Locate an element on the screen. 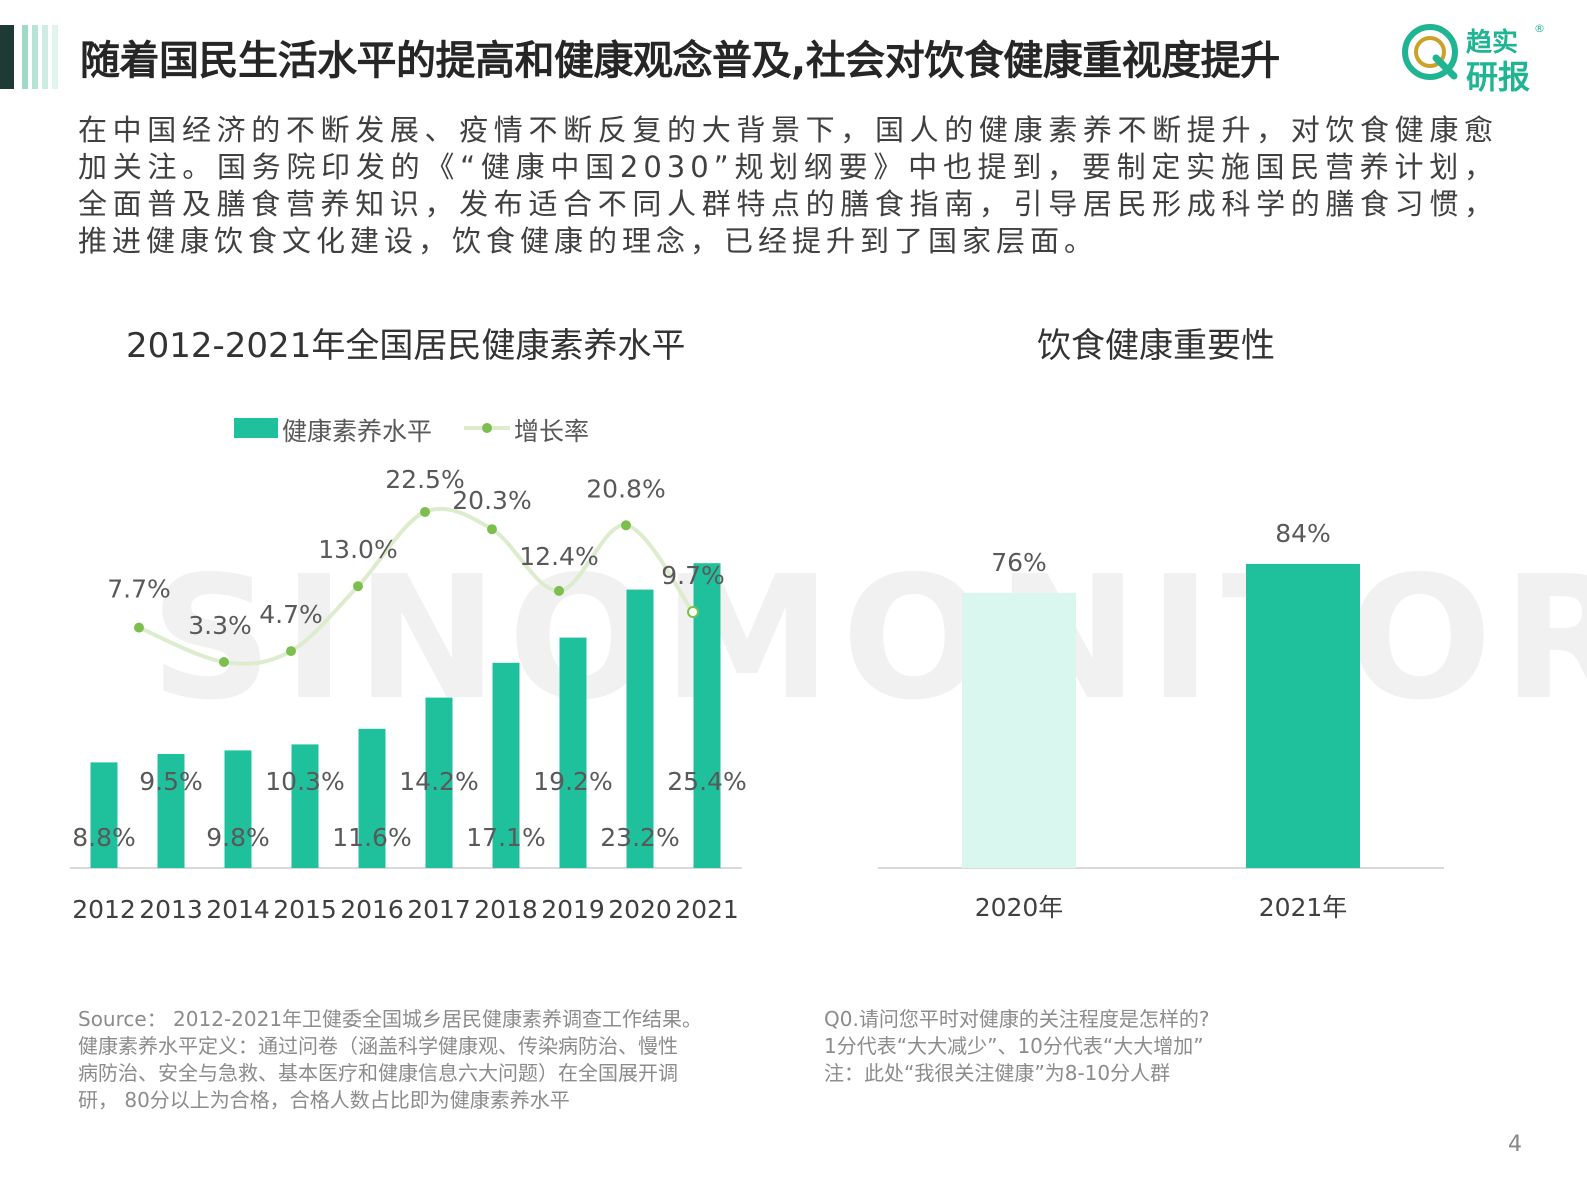 This screenshot has height=1190, width=1587. legend-line-swatch is located at coordinates (487, 428).